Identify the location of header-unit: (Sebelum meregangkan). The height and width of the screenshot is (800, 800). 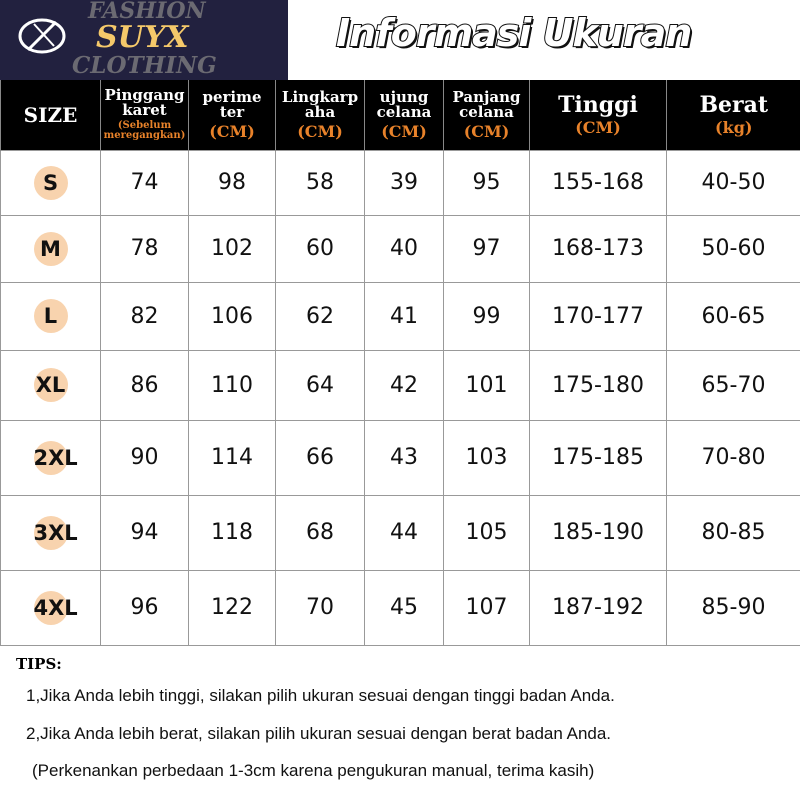
(144, 131).